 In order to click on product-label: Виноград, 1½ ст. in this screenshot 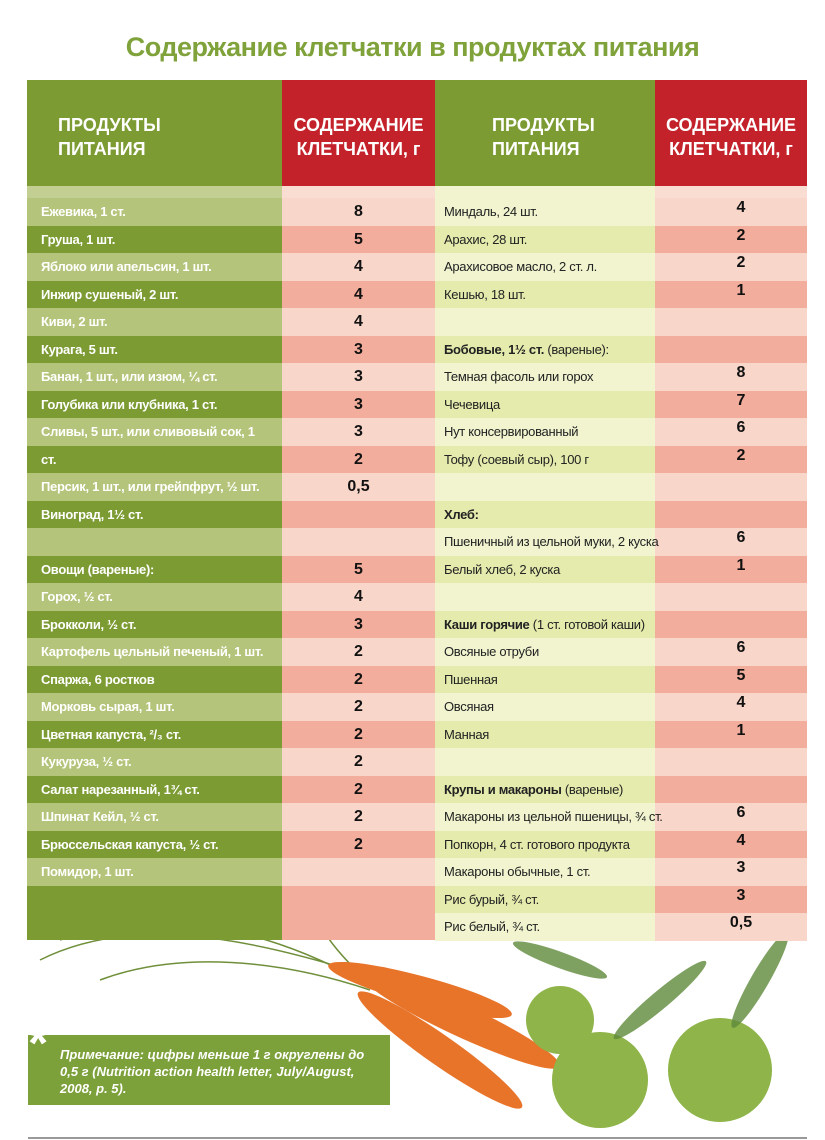, I will do `click(92, 514)`.